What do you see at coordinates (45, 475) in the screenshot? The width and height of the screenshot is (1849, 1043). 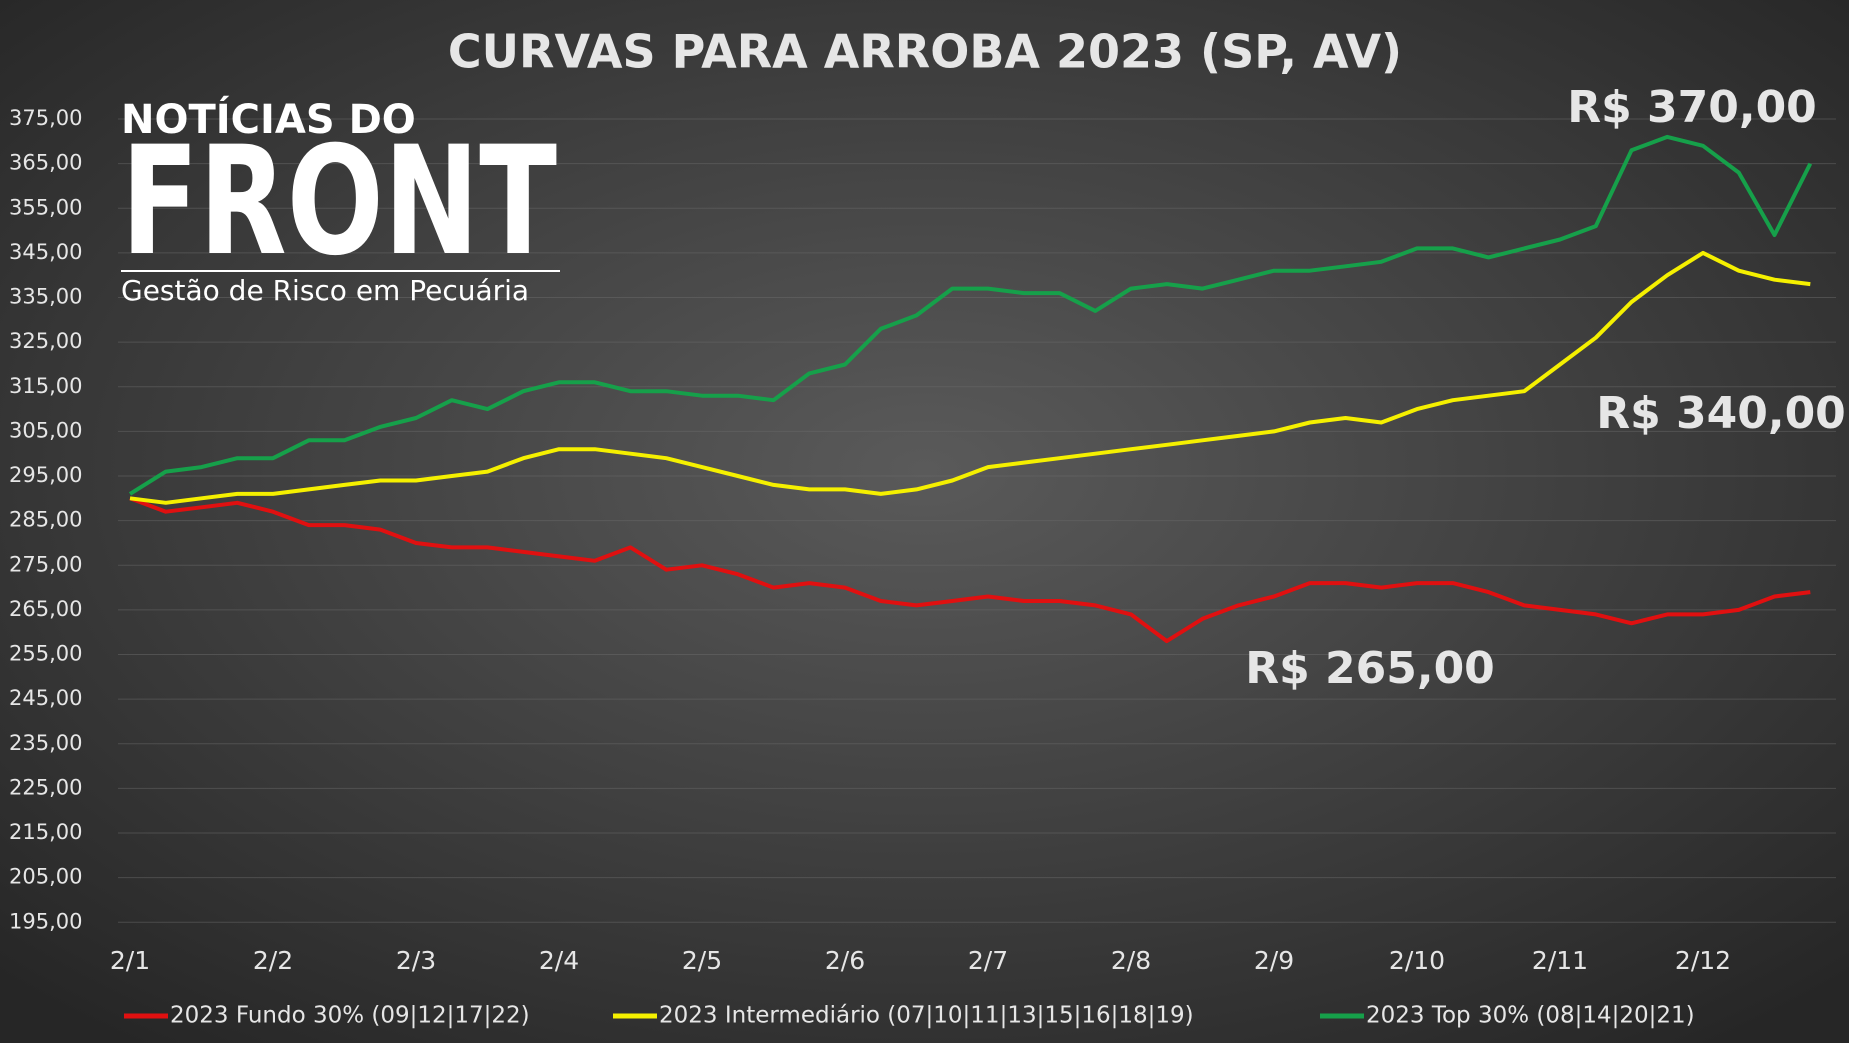 I see `y-tick-label: 295,00` at bounding box center [45, 475].